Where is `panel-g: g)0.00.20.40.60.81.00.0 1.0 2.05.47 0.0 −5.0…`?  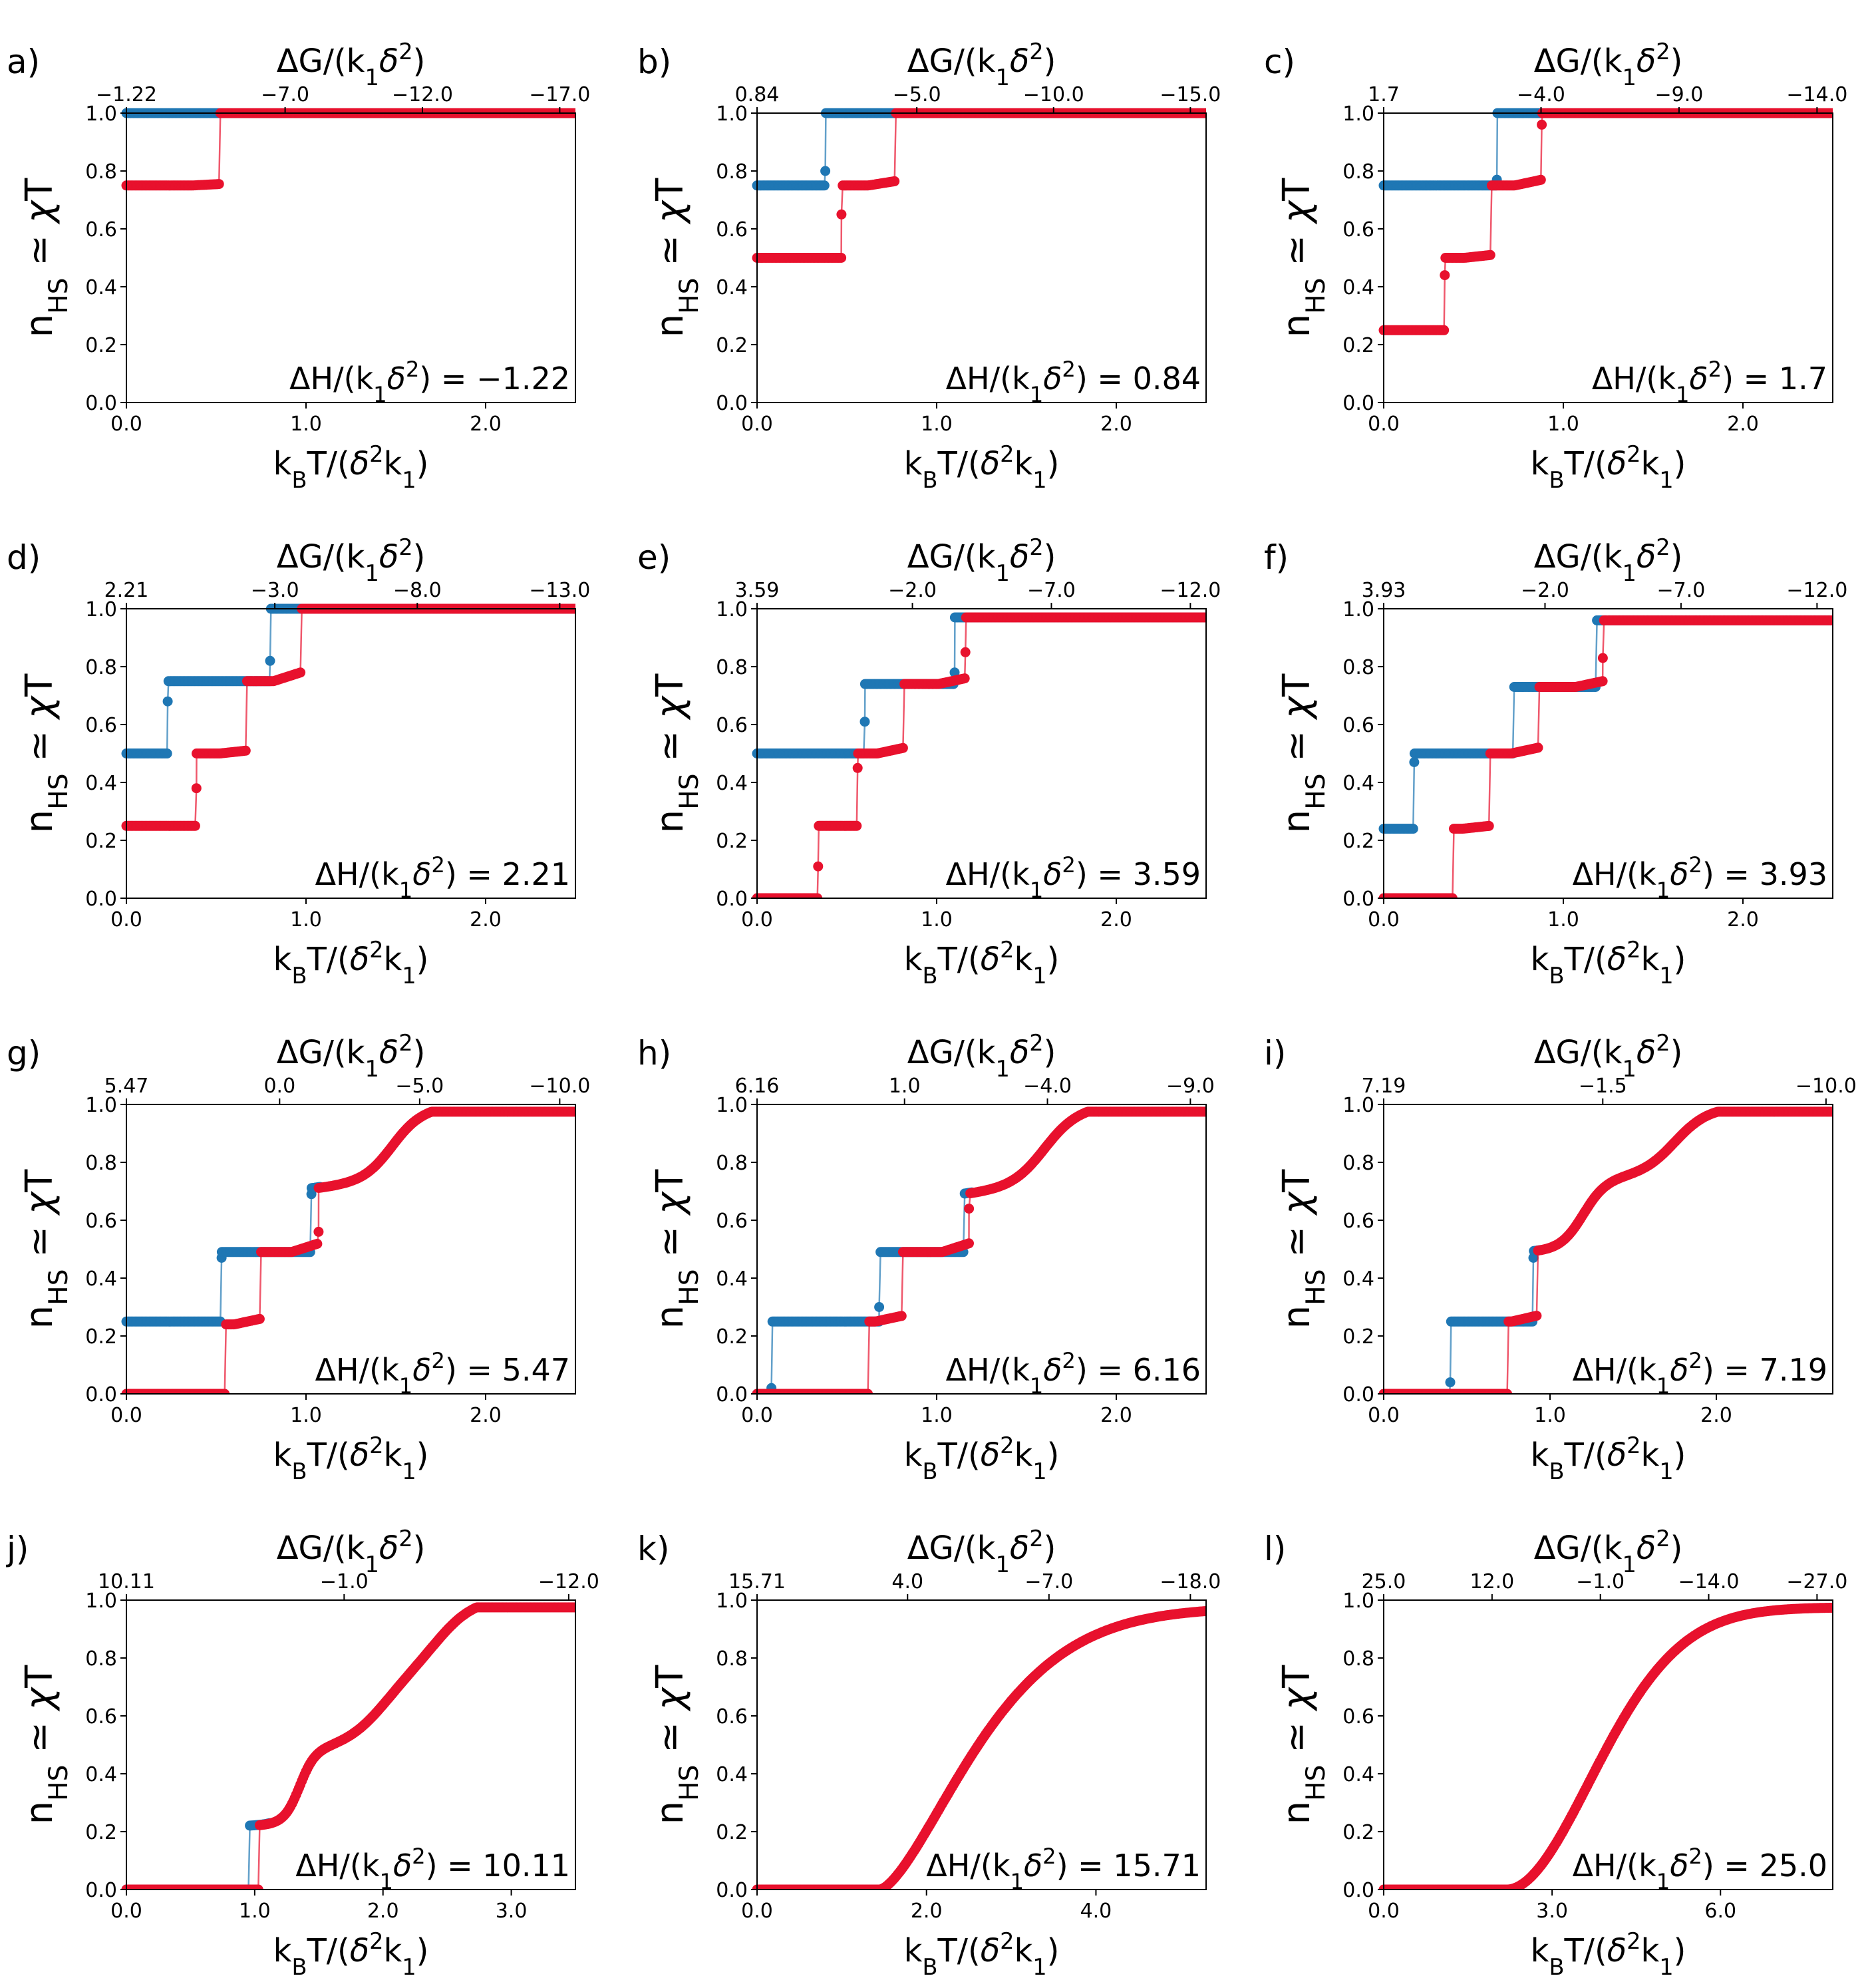
panel-g: g)0.00.20.40.60.81.00.0 1.0 2.05.47 0.0 −5.0… is located at coordinates (298, 1257).